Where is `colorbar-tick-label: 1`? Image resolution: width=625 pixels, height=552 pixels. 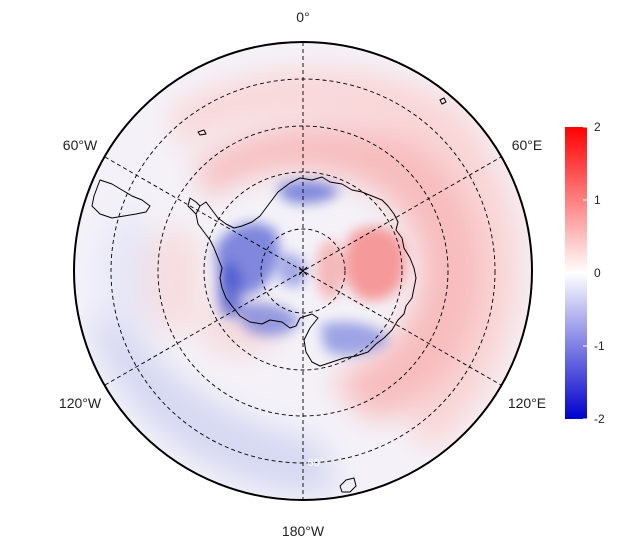 colorbar-tick-label: 1 is located at coordinates (597, 200).